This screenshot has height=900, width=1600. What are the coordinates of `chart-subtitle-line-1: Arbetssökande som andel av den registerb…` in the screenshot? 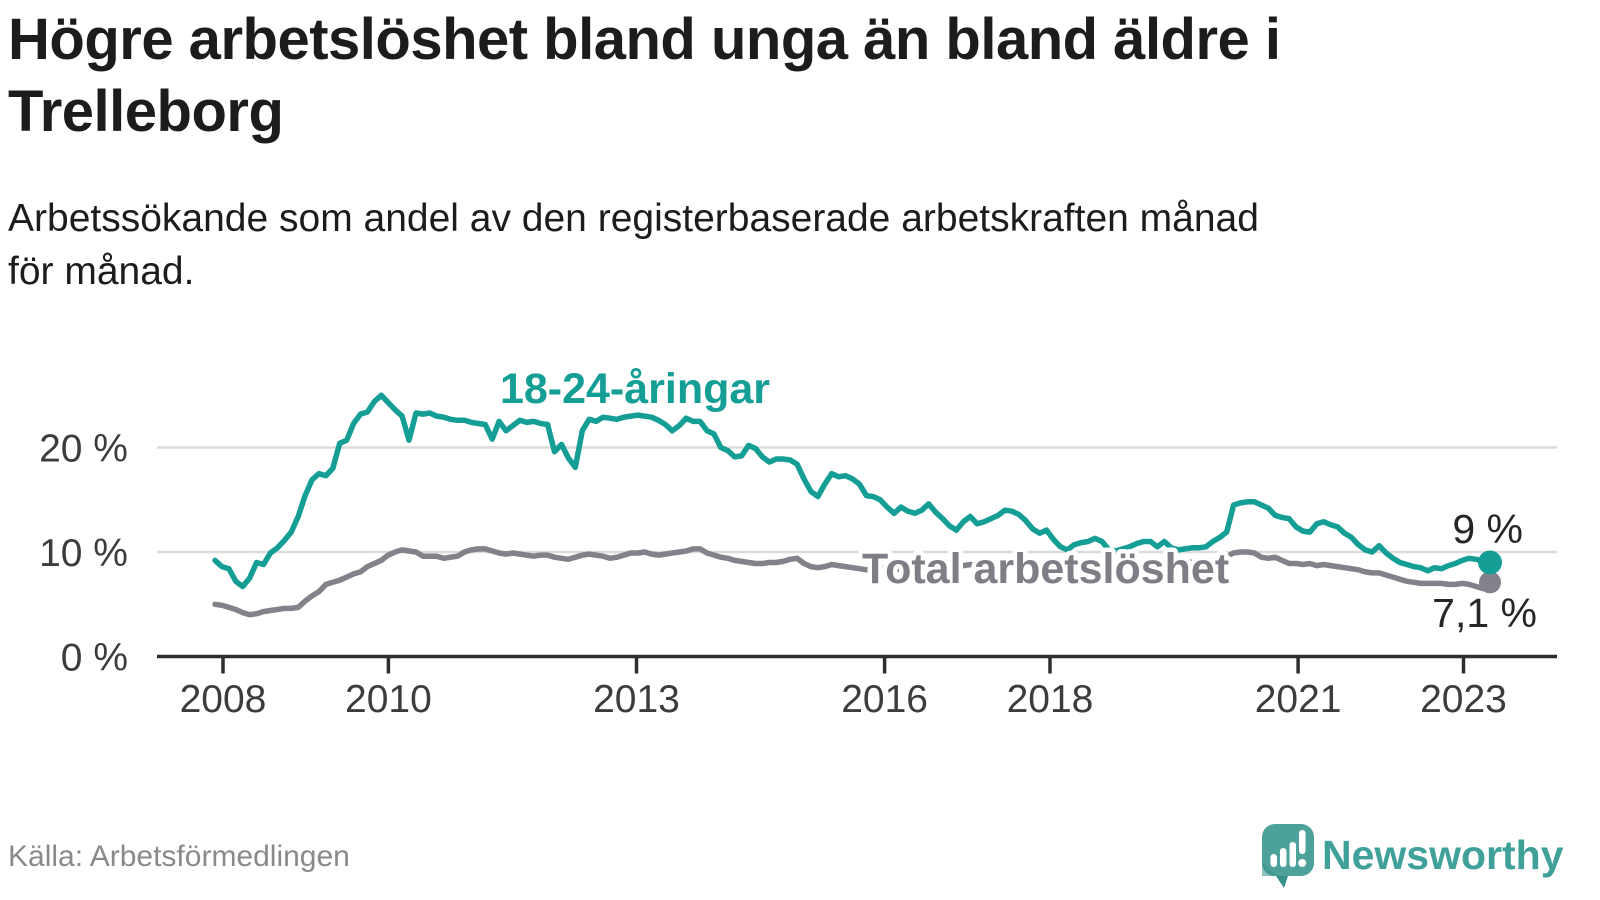 It's located at (633, 218).